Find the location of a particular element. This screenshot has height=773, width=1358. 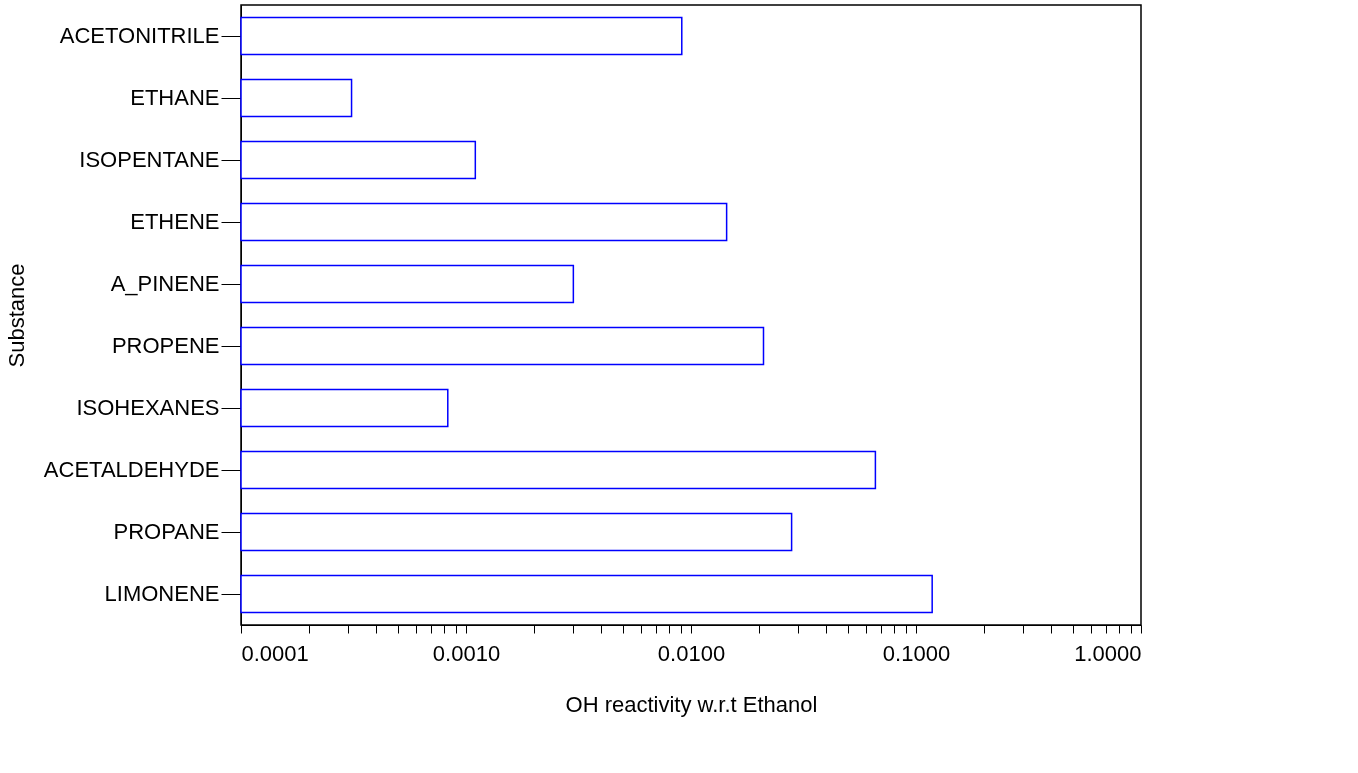

y-tick-label: ACETONITRILE is located at coordinates (139, 35).